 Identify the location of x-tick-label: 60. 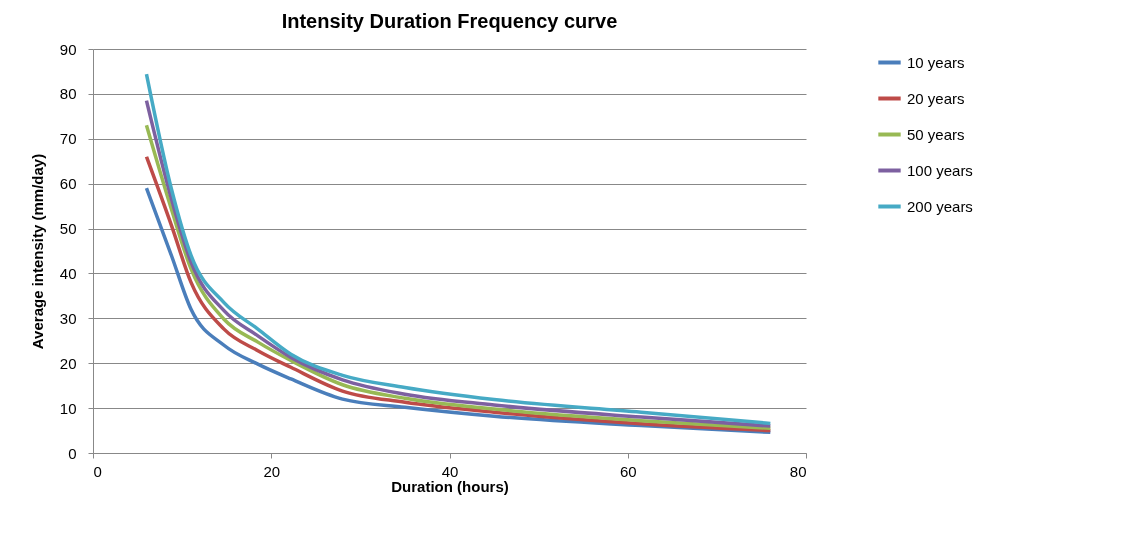
(628, 471).